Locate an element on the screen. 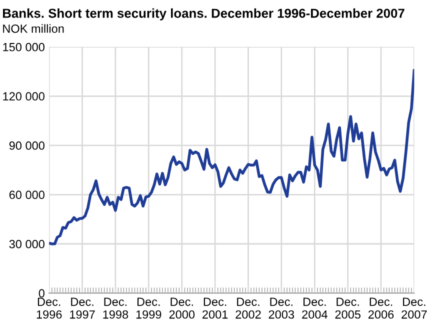 The height and width of the screenshot is (335, 427). y-tick-label: 150 000 is located at coordinates (23, 47).